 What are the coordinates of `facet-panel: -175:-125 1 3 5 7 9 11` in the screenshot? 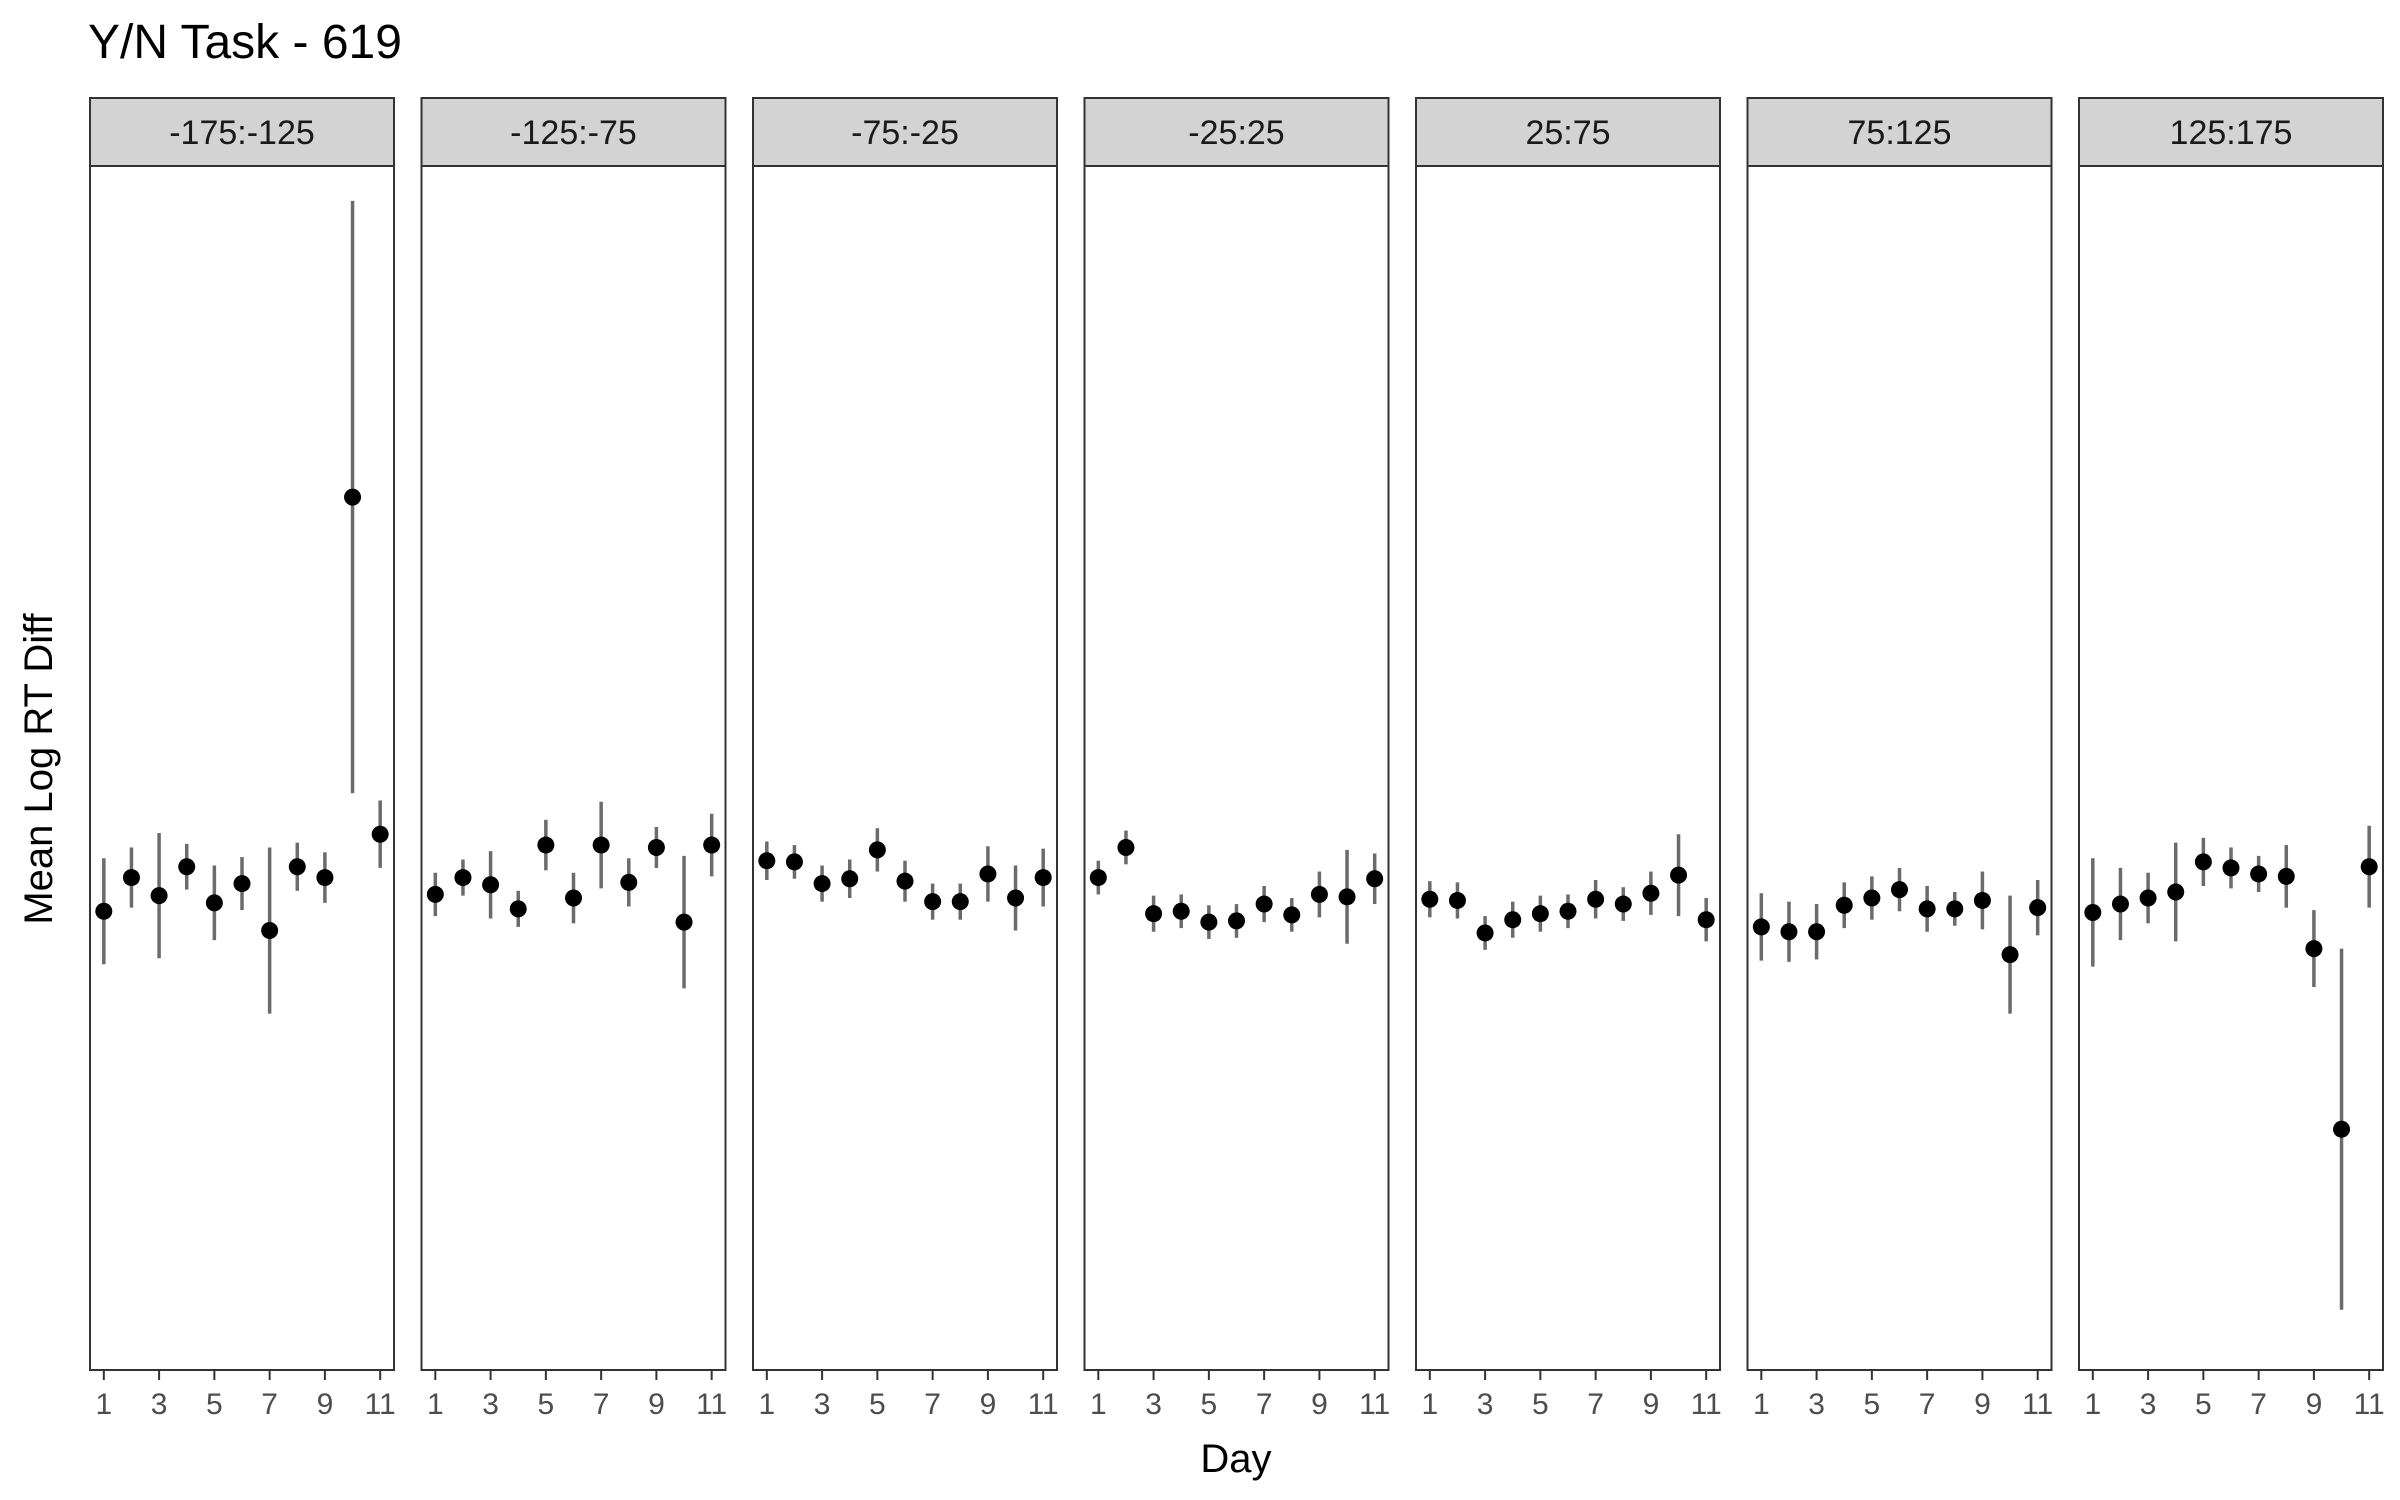 It's located at (242, 759).